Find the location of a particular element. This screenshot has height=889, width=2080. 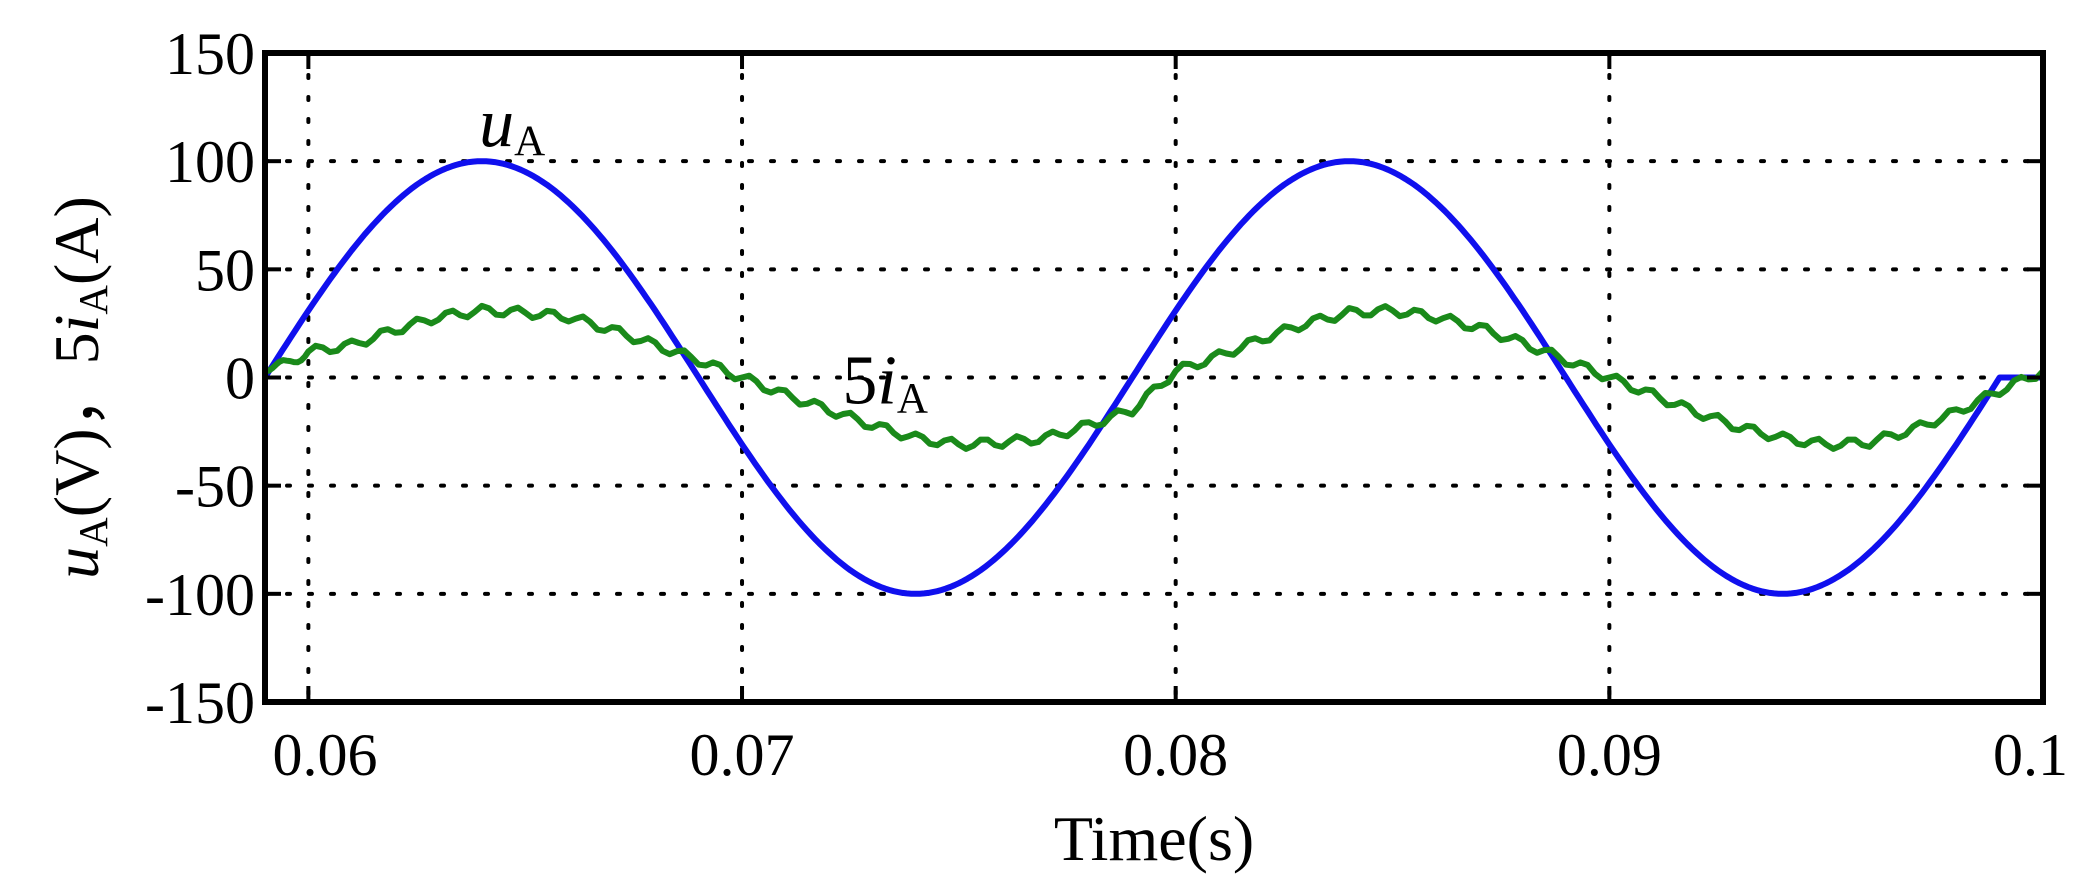

y-tick-label: -150 is located at coordinates (200, 703).